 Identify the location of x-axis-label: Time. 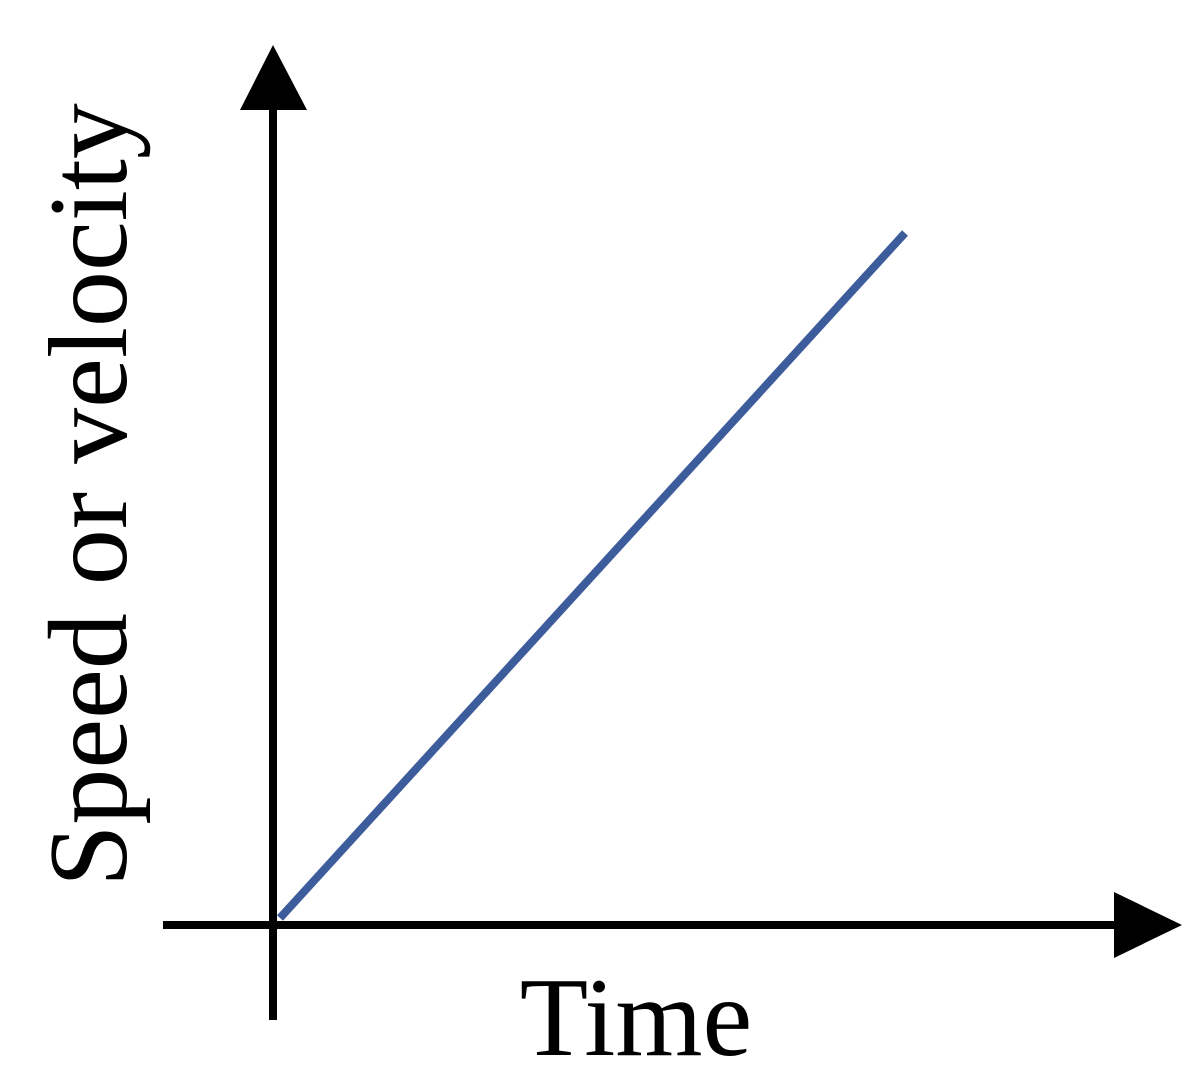
(636, 1016).